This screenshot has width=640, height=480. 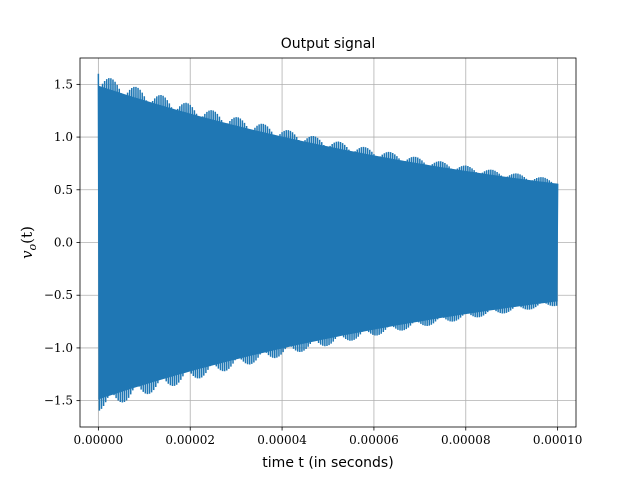 I want to click on x-axis-label: time t (in seconds), so click(x=327, y=463).